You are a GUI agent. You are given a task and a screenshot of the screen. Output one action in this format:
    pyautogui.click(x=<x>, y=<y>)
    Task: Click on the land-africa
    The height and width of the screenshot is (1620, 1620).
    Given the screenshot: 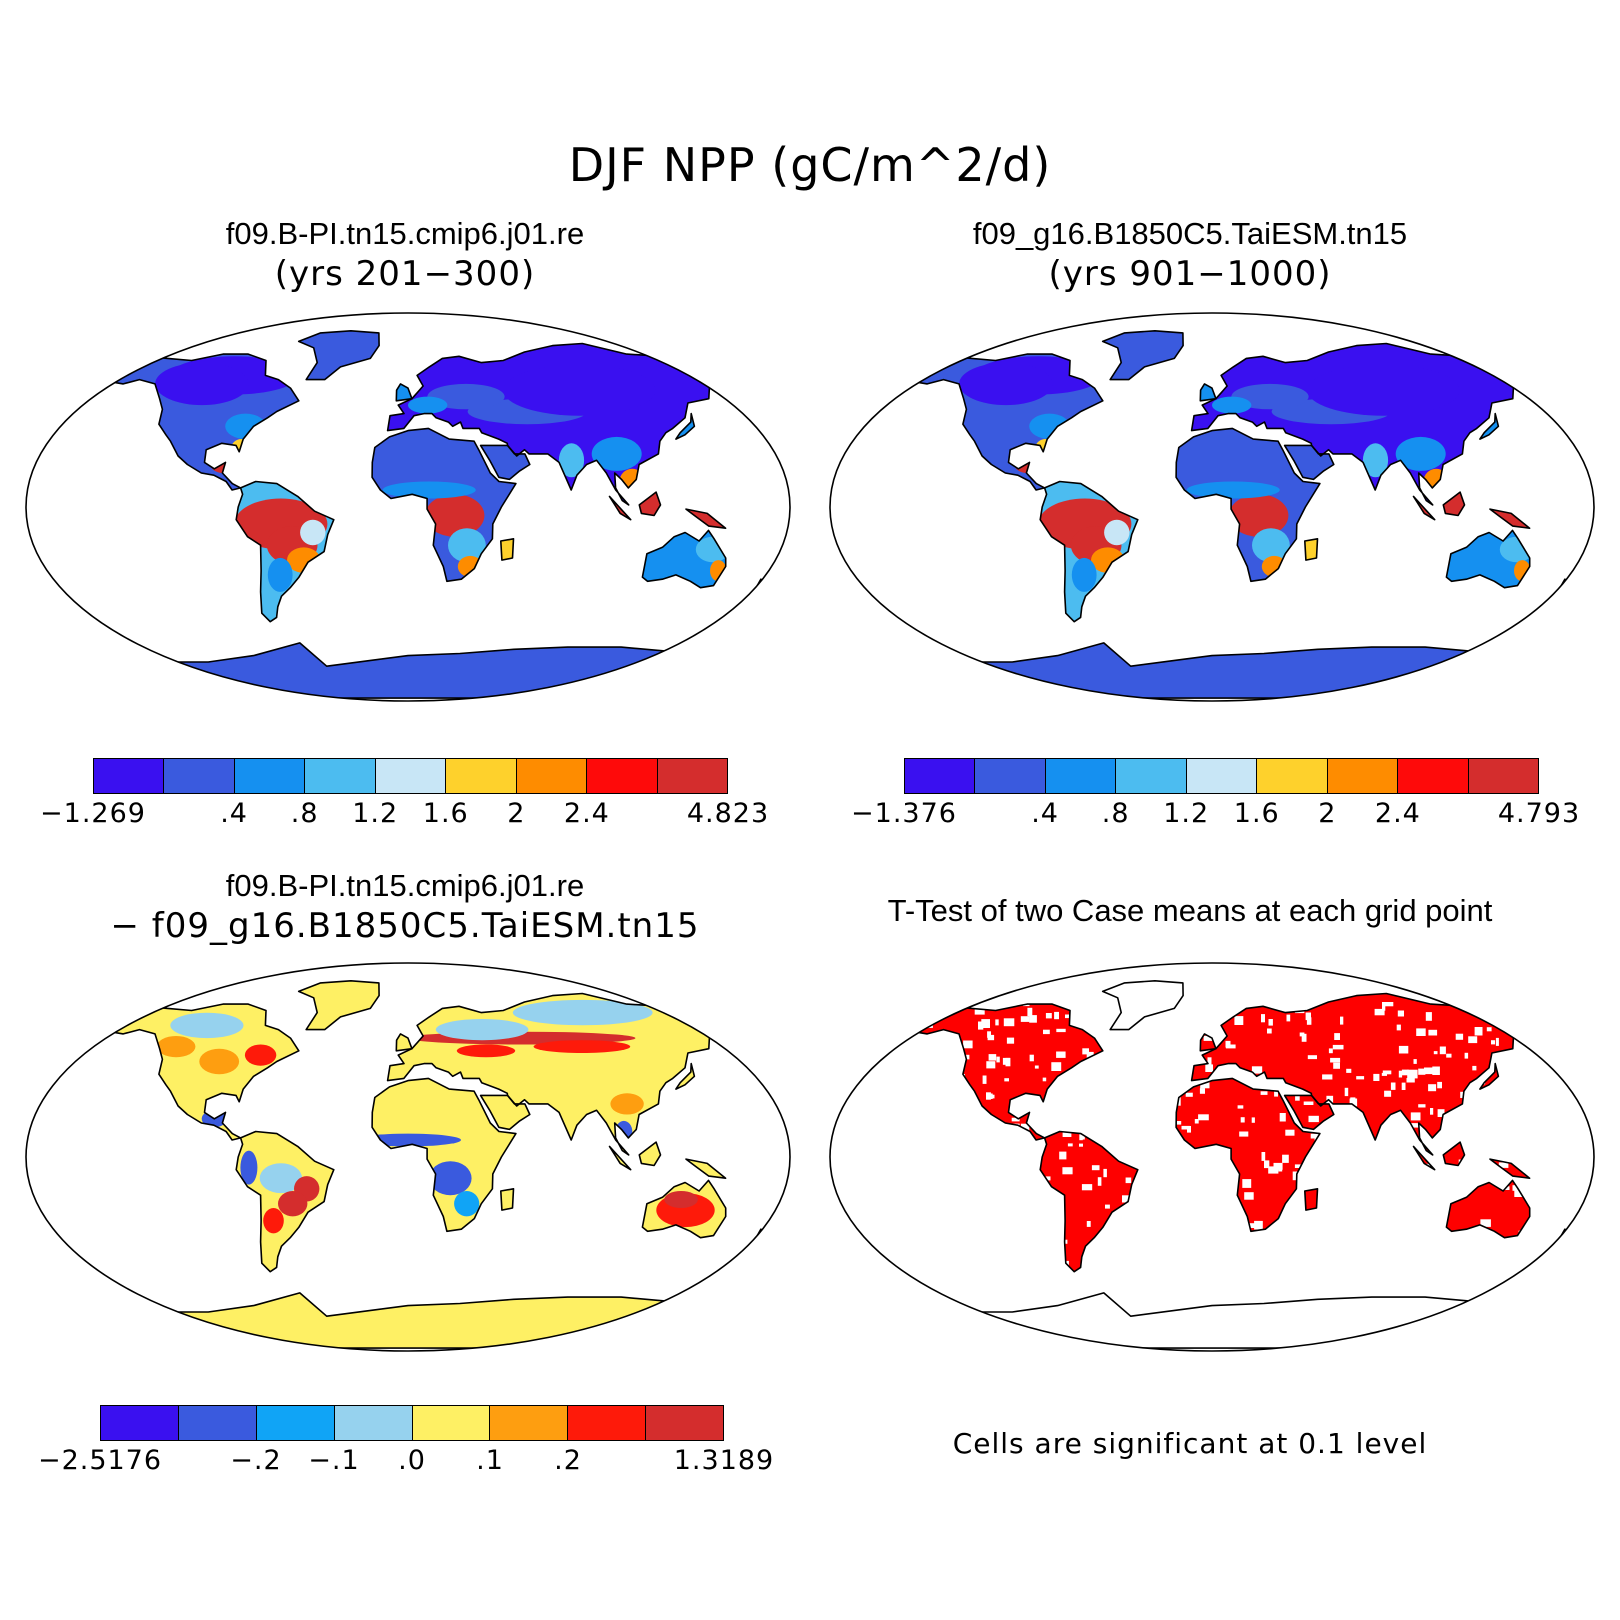 What is the action you would take?
    pyautogui.click(x=444, y=1155)
    